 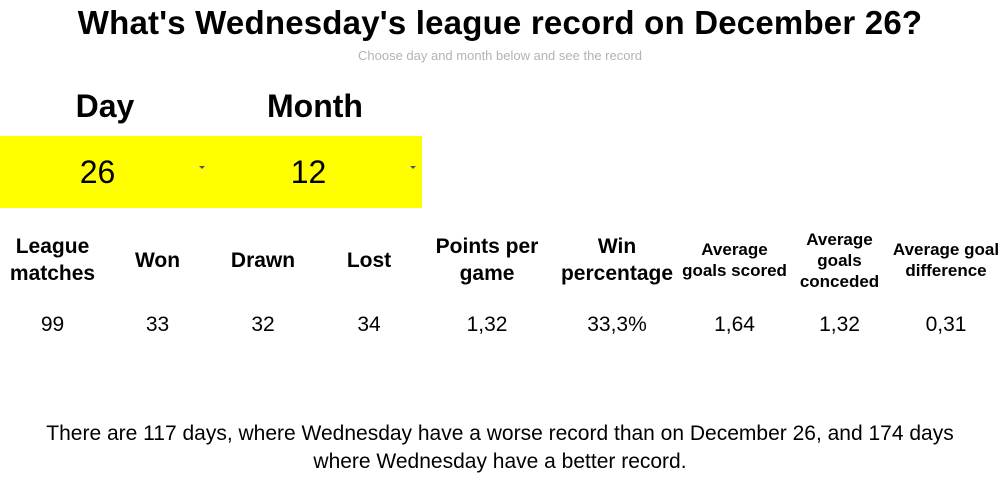 I want to click on month-label: Month, so click(x=315, y=106).